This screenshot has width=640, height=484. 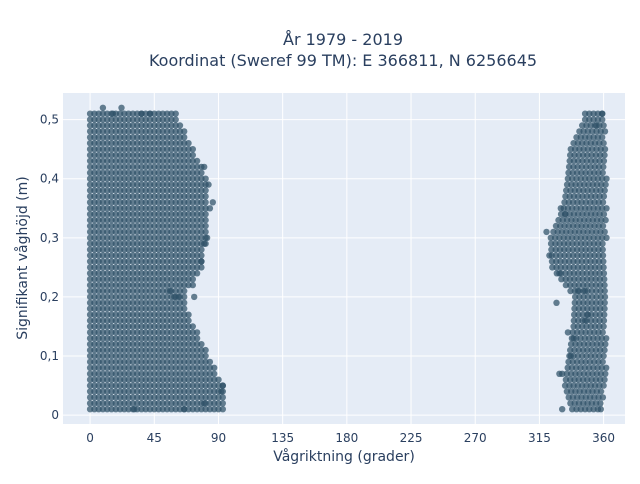 I want to click on x-tick-label: 45, so click(x=154, y=438).